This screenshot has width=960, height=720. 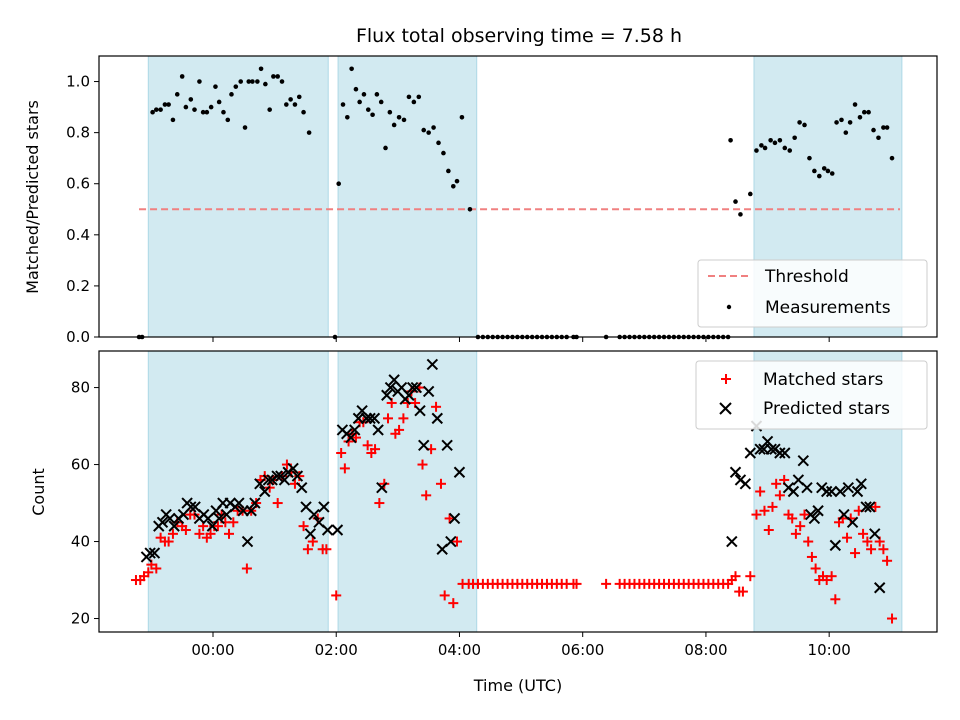 I want to click on x-tick-label: 08:00, so click(x=705, y=650).